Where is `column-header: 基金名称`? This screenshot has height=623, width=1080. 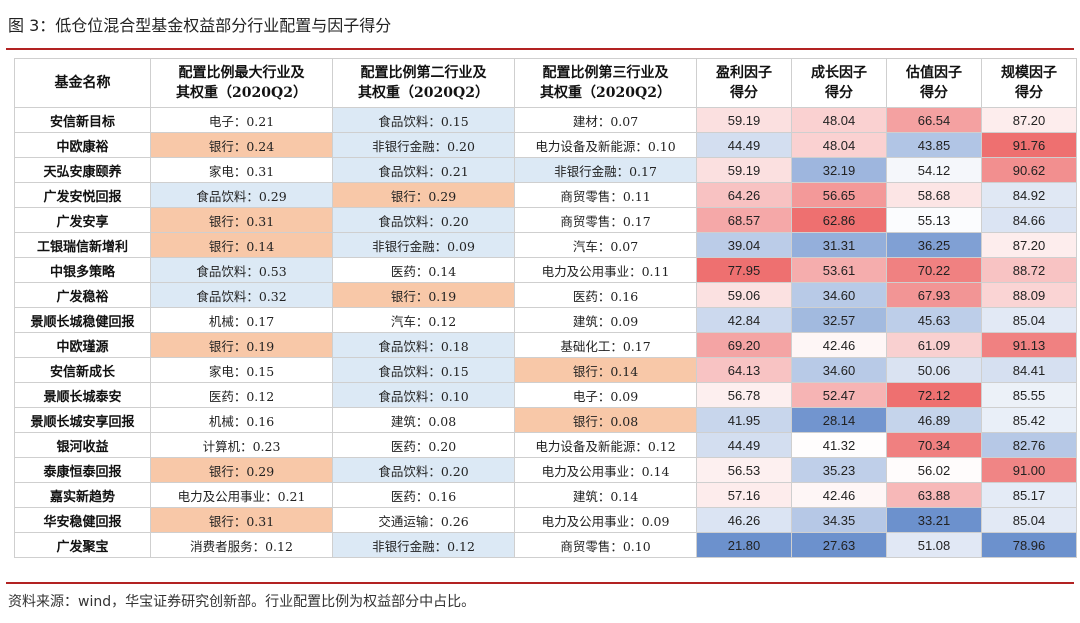
column-header: 基金名称 is located at coordinates (82, 83).